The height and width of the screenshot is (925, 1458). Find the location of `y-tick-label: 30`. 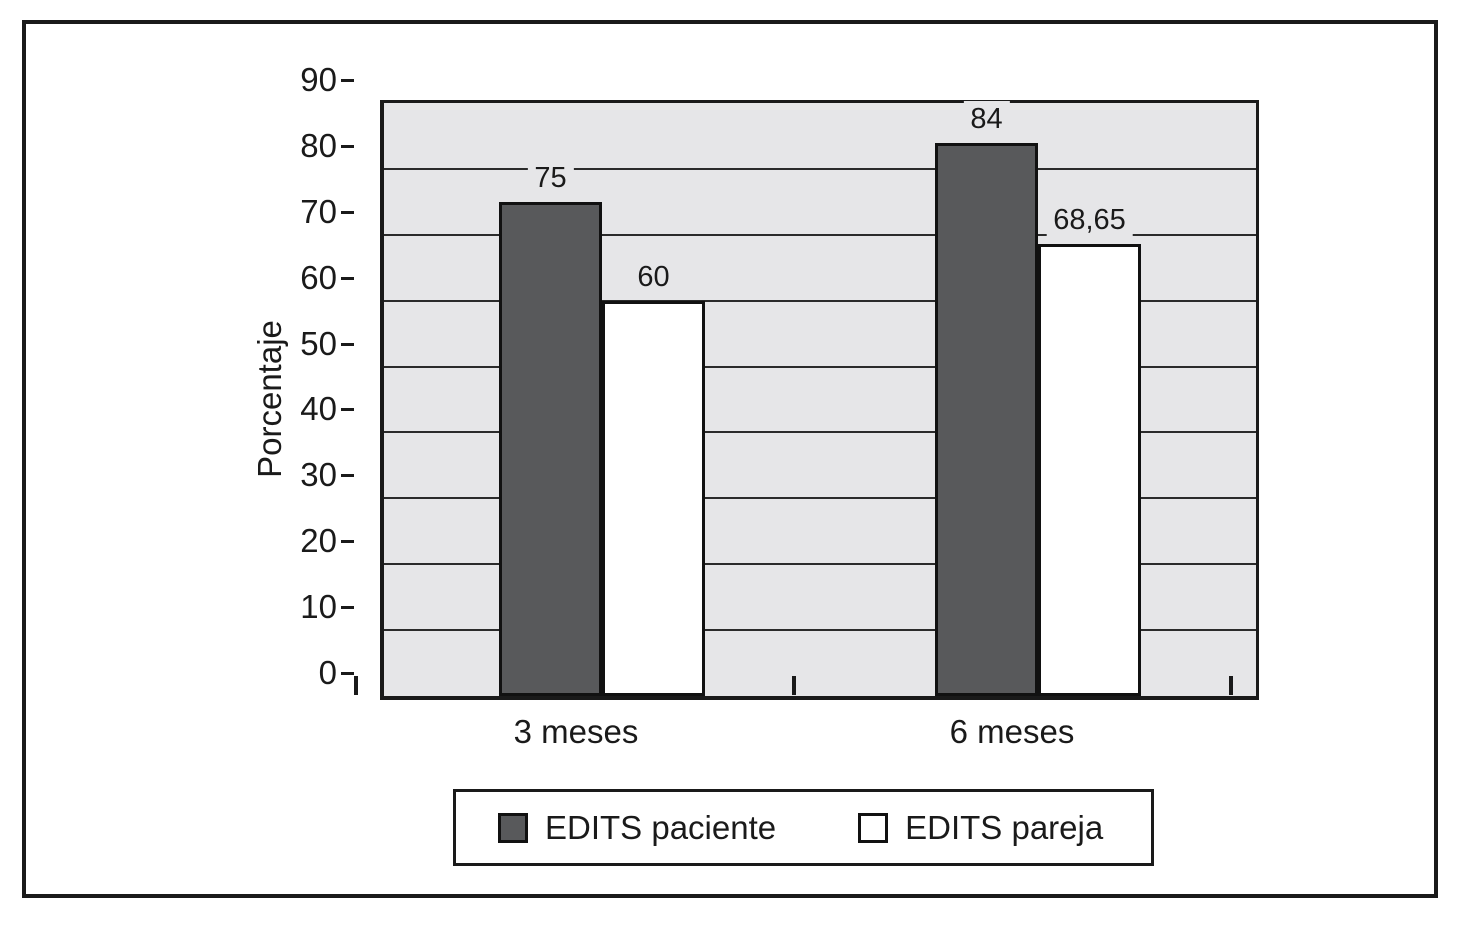

y-tick-label: 30 is located at coordinates (318, 475).